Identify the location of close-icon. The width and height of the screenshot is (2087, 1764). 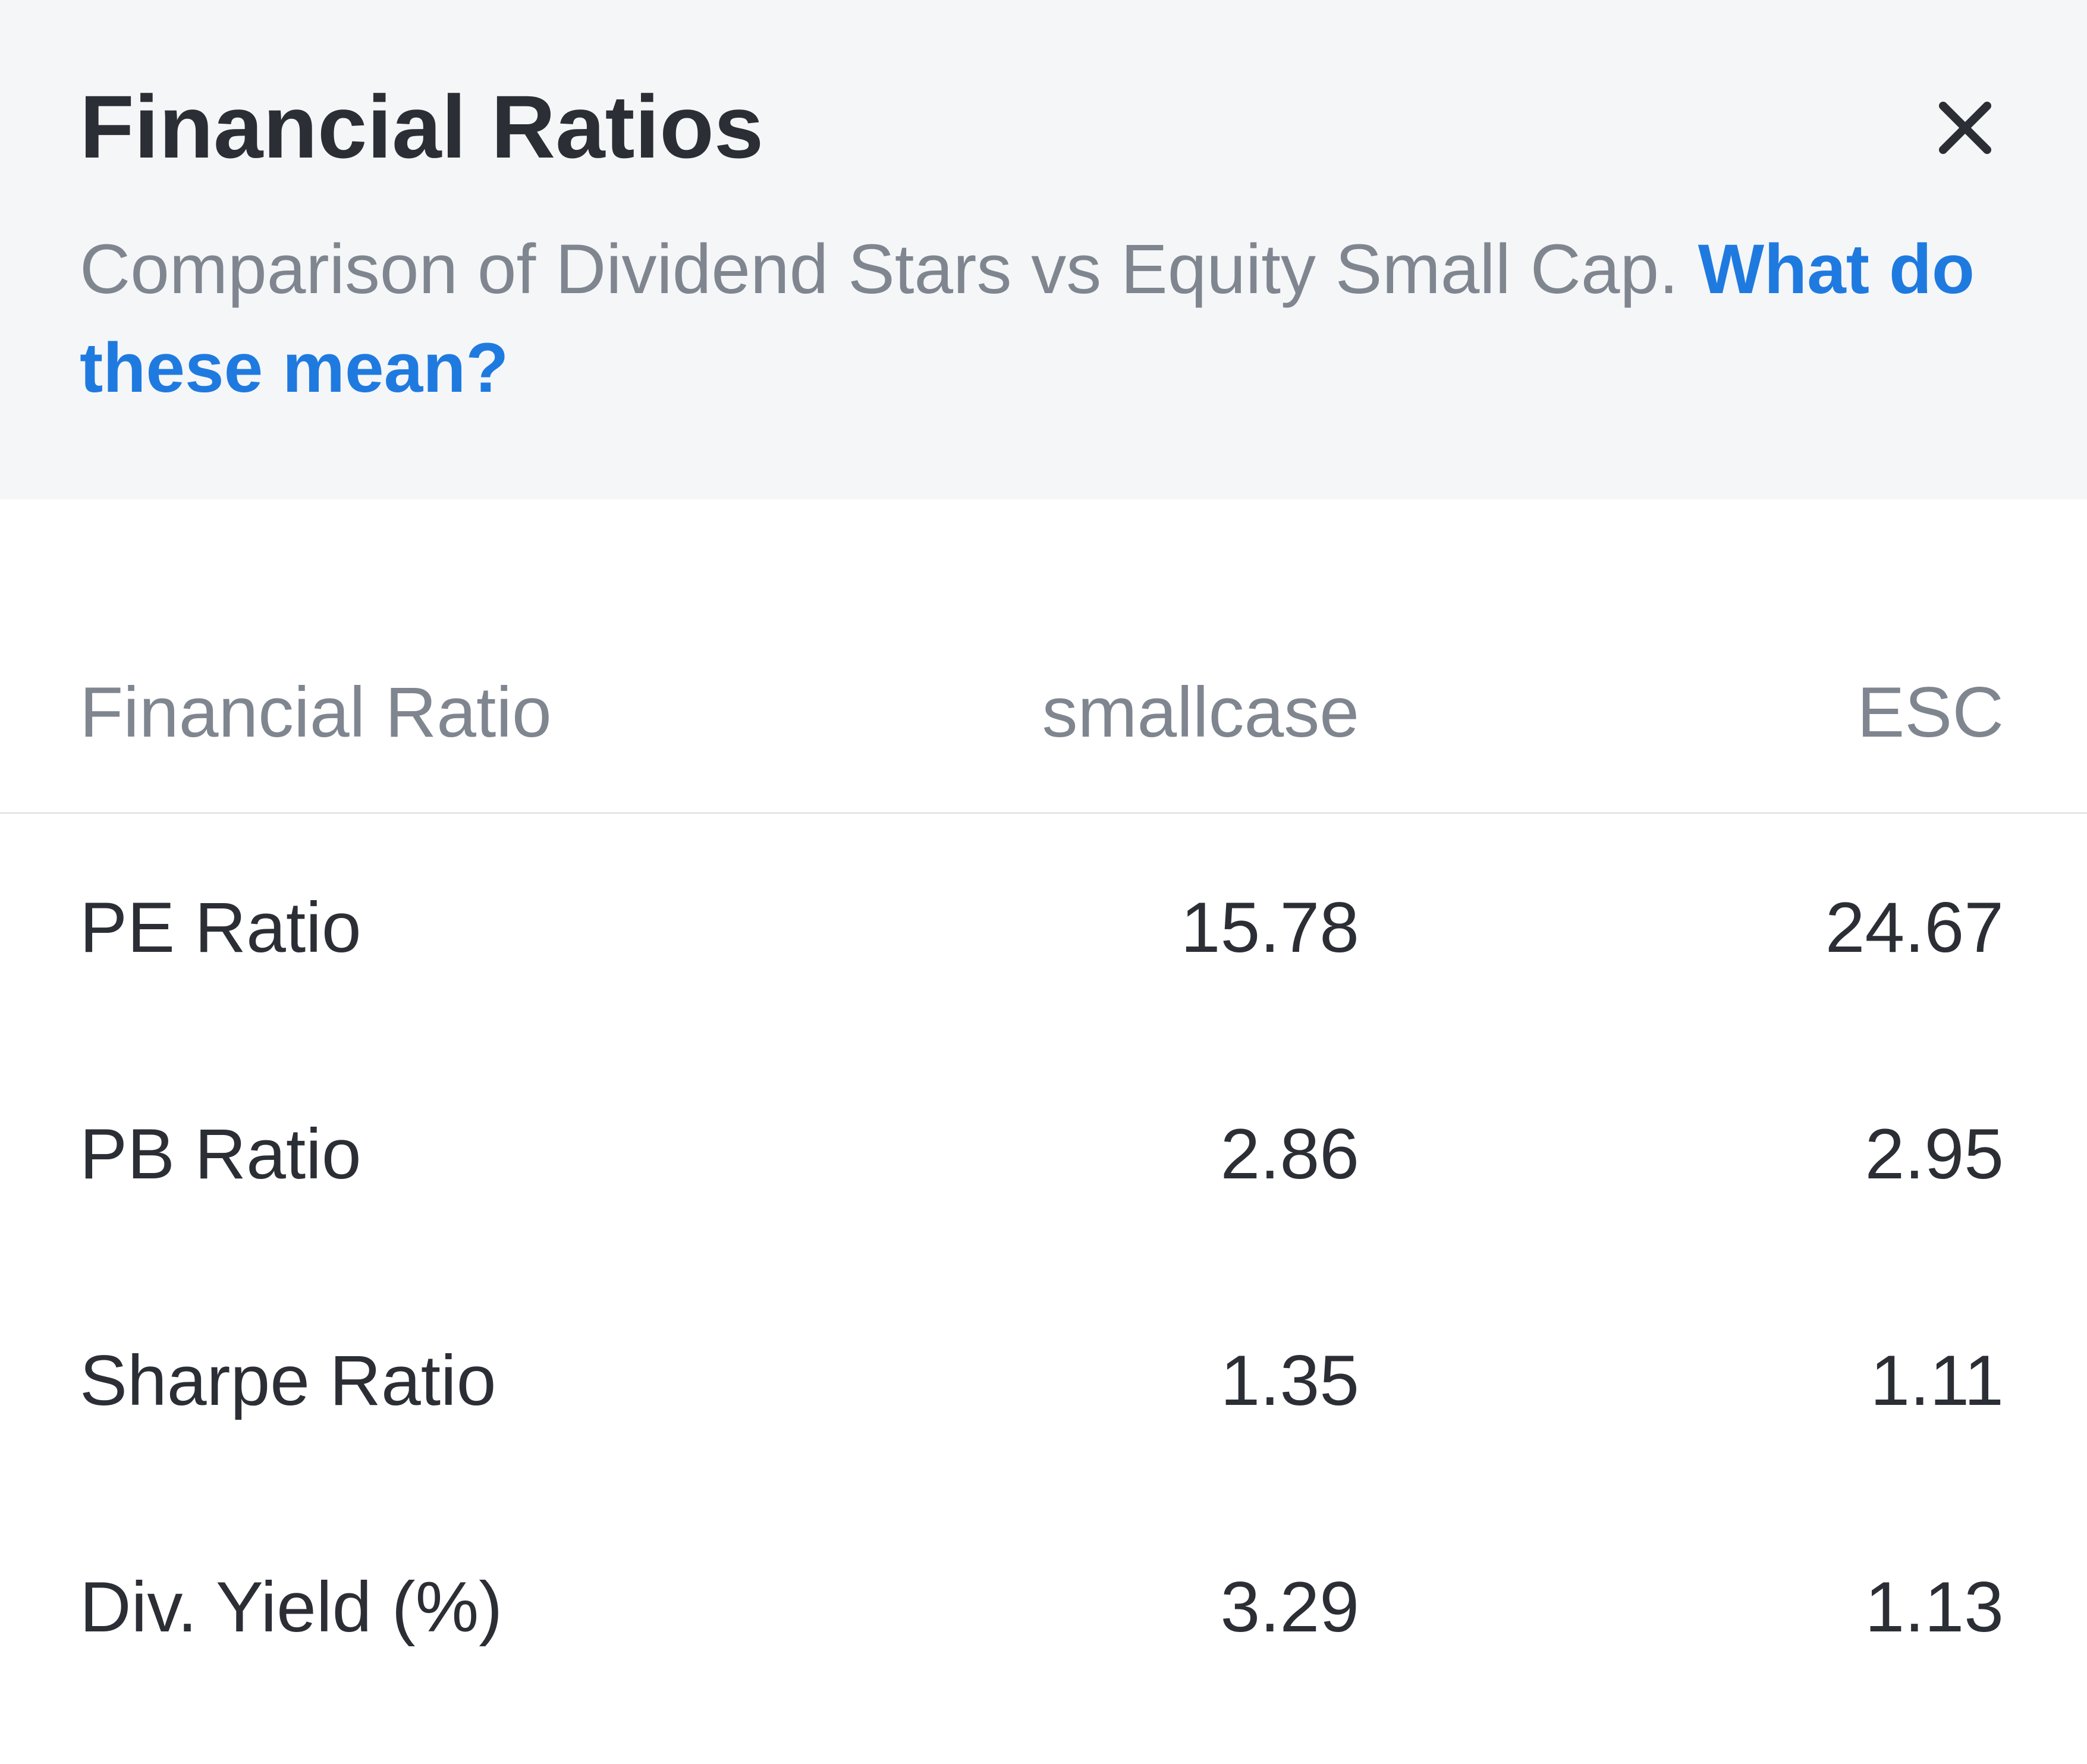
(1965, 128).